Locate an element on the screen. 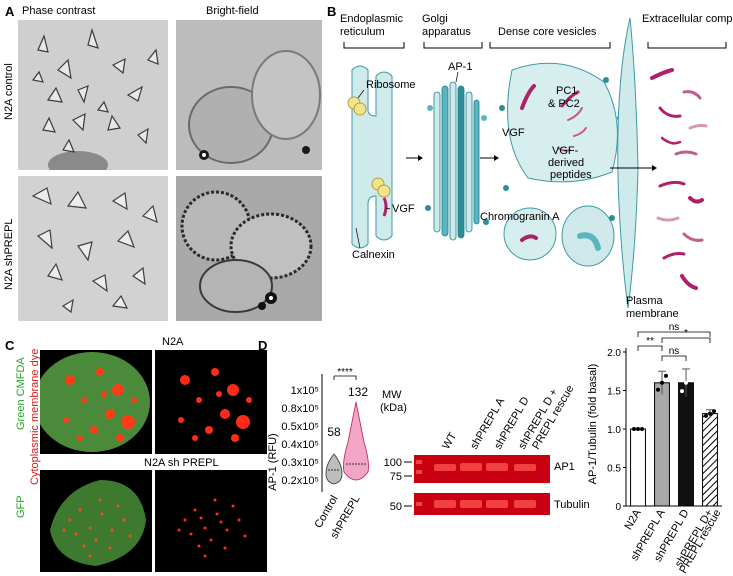 The width and height of the screenshot is (733, 576). panel-c-letter: C is located at coordinates (10, 345).